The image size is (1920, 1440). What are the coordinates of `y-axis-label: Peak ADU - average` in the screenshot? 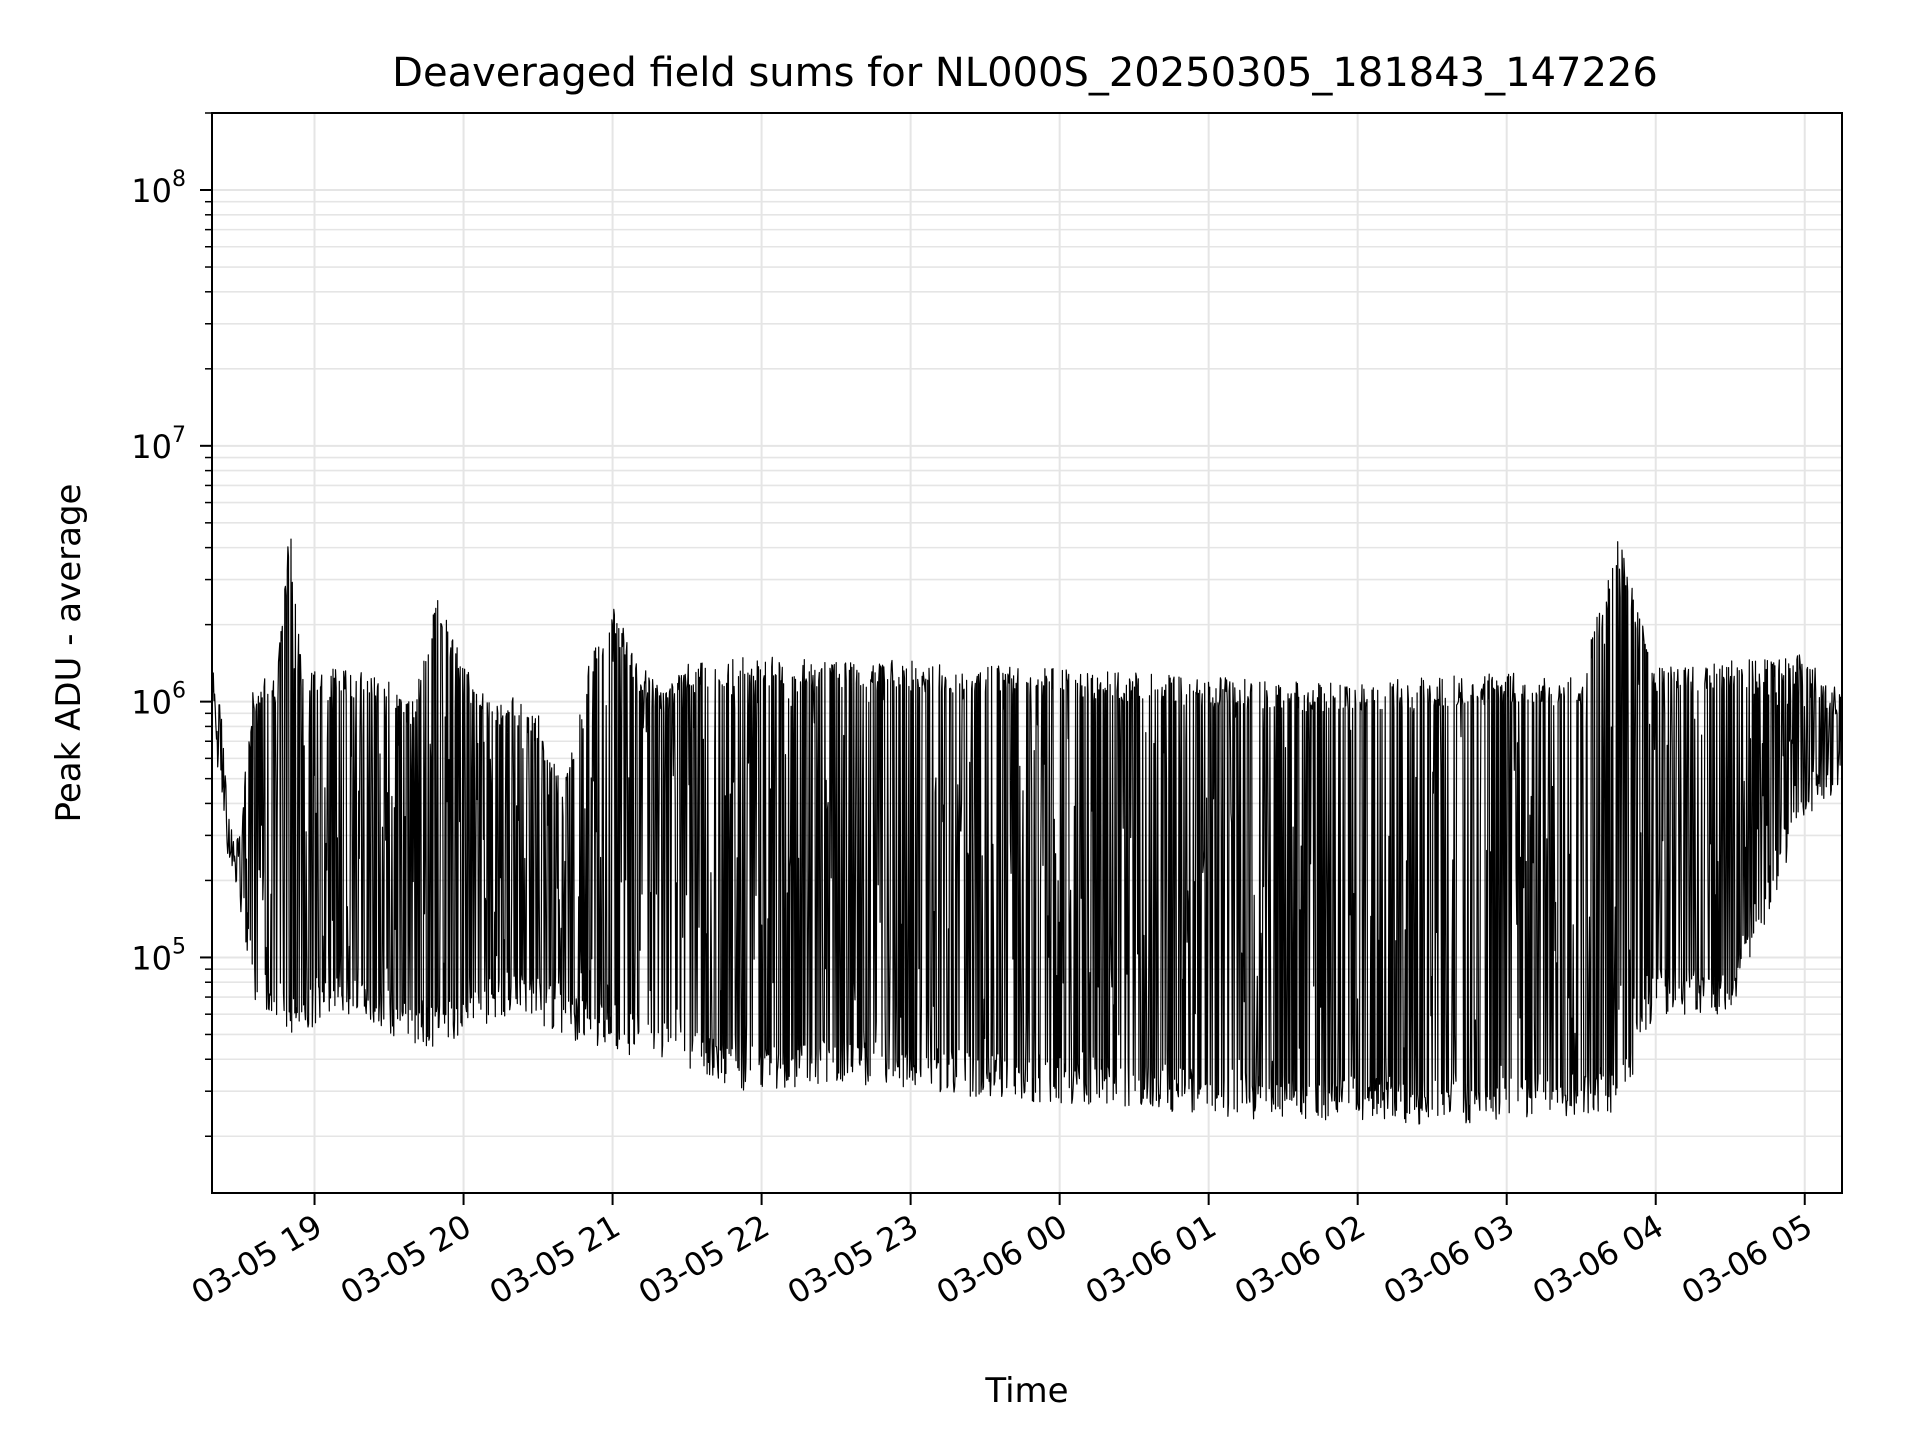 It's located at (69, 653).